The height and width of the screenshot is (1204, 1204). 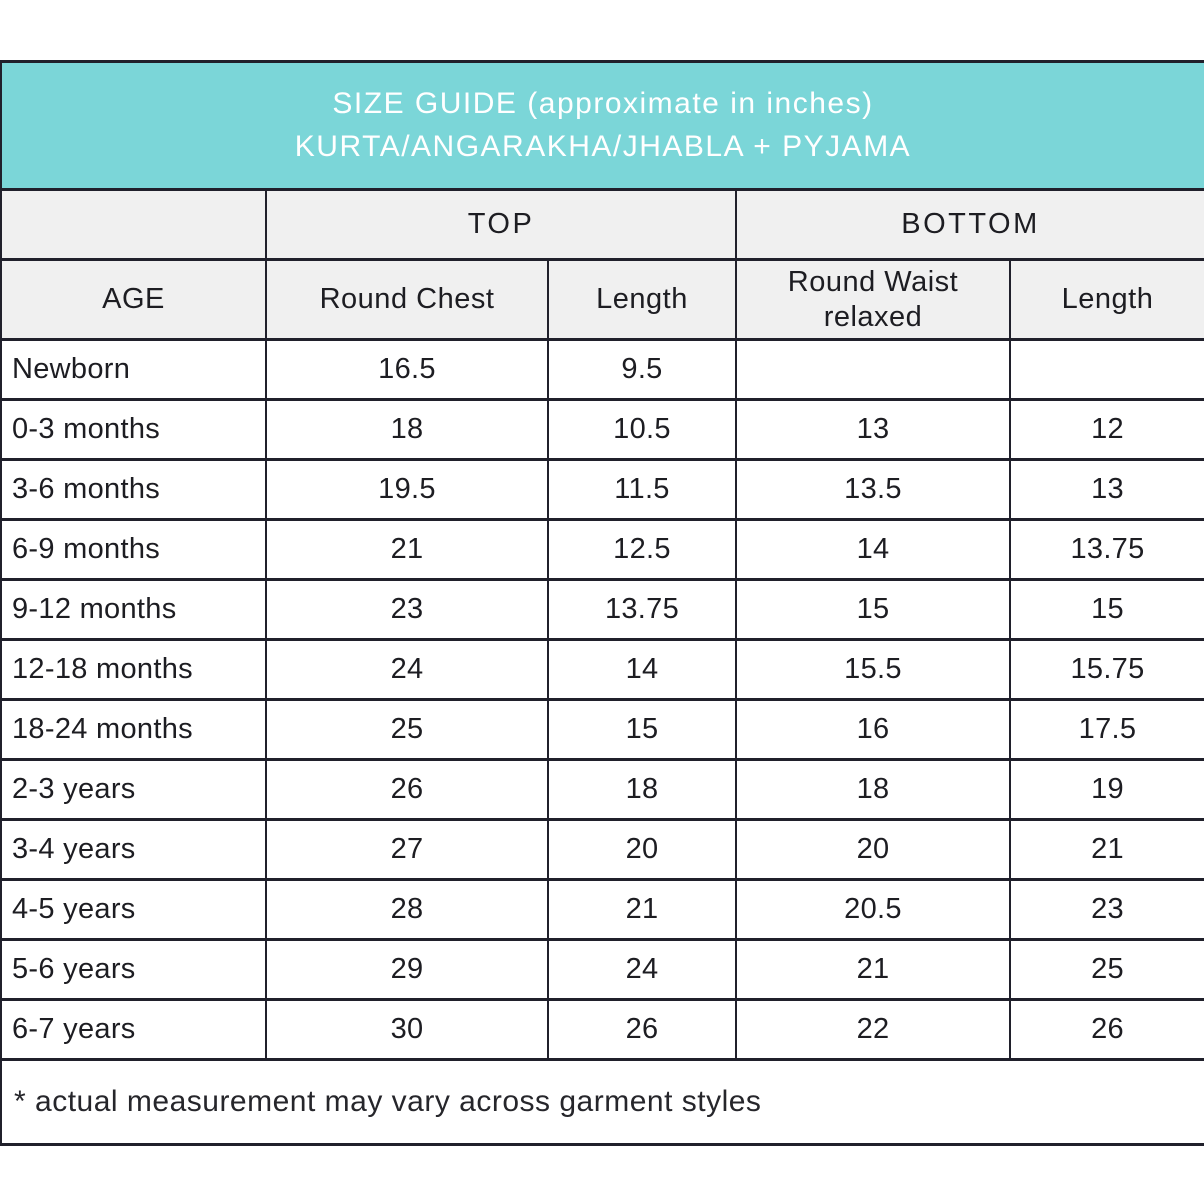 What do you see at coordinates (407, 299) in the screenshot?
I see `column-header-round-chest: Round Chest` at bounding box center [407, 299].